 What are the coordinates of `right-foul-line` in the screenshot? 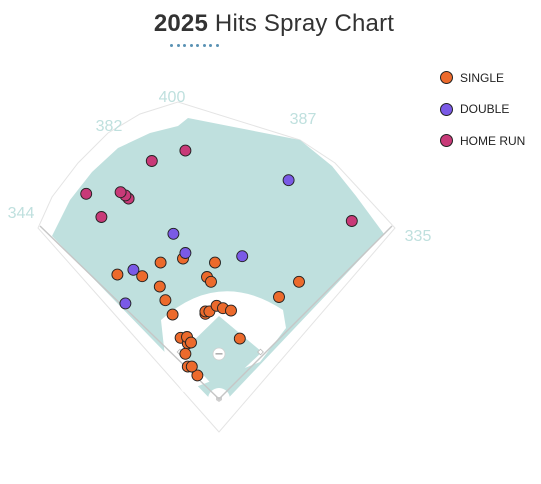 It's located at (305, 312).